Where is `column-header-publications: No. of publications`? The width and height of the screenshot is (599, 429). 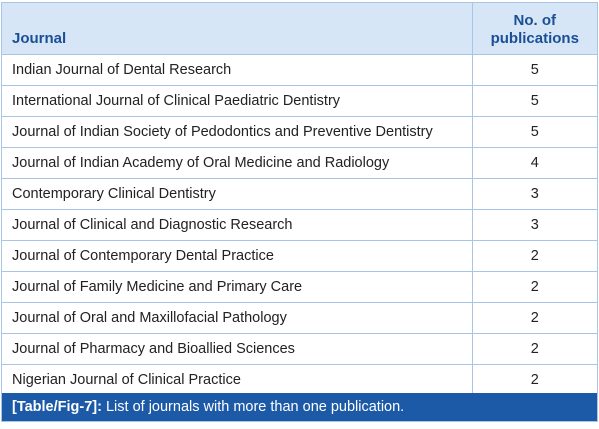
column-header-publications: No. of publications is located at coordinates (534, 28).